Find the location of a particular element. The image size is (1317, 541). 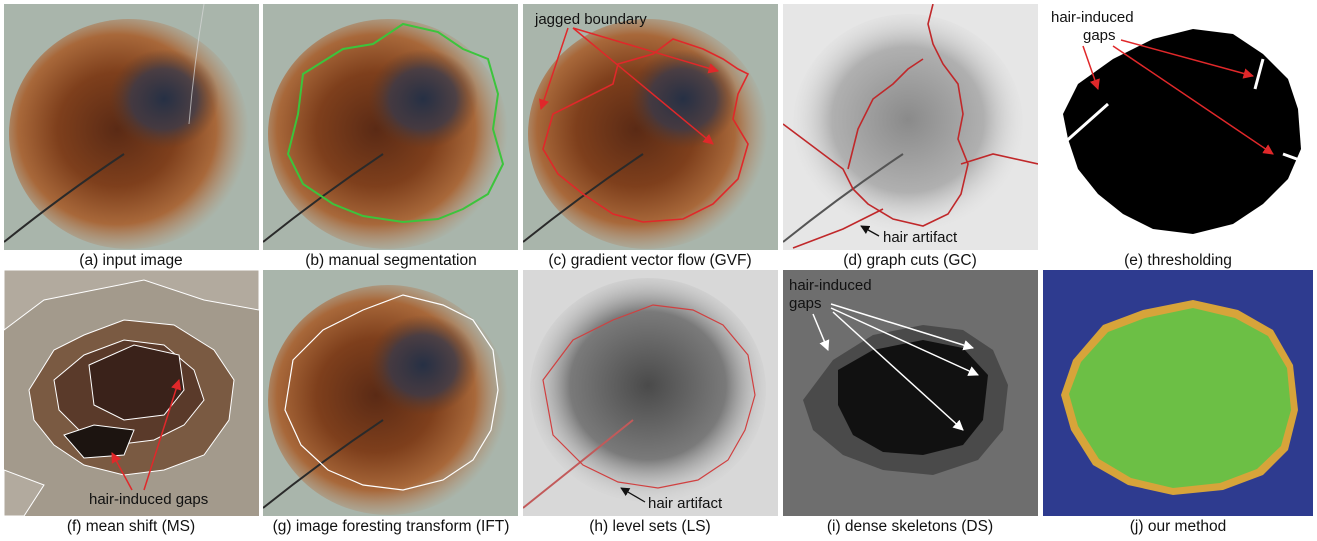

ls-contour is located at coordinates (649, 396).